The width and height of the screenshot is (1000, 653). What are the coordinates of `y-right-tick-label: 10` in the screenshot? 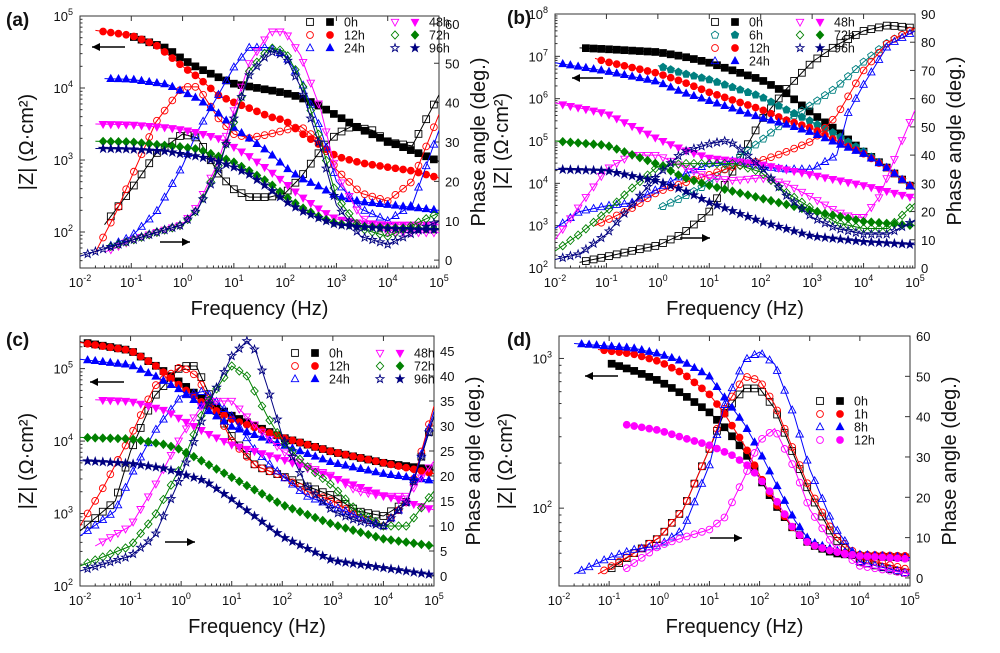 It's located at (447, 526).